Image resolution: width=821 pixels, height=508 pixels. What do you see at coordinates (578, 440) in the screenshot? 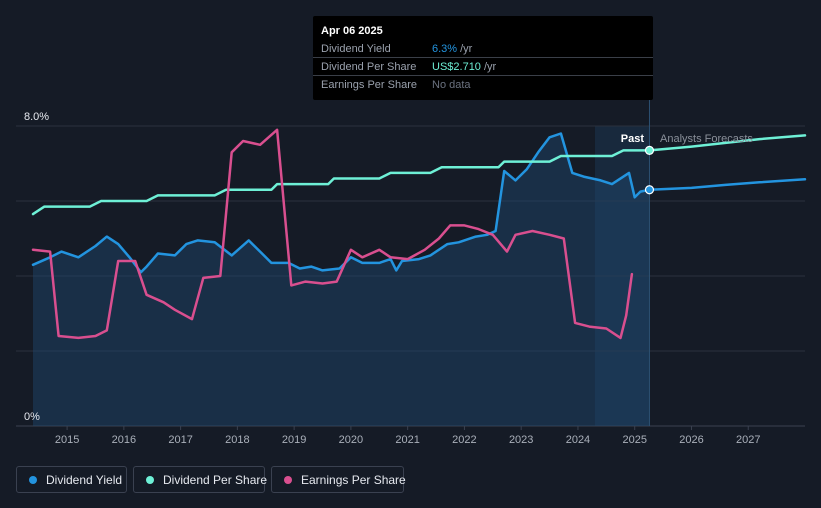
I see `x-tick-label: 2024` at bounding box center [578, 440].